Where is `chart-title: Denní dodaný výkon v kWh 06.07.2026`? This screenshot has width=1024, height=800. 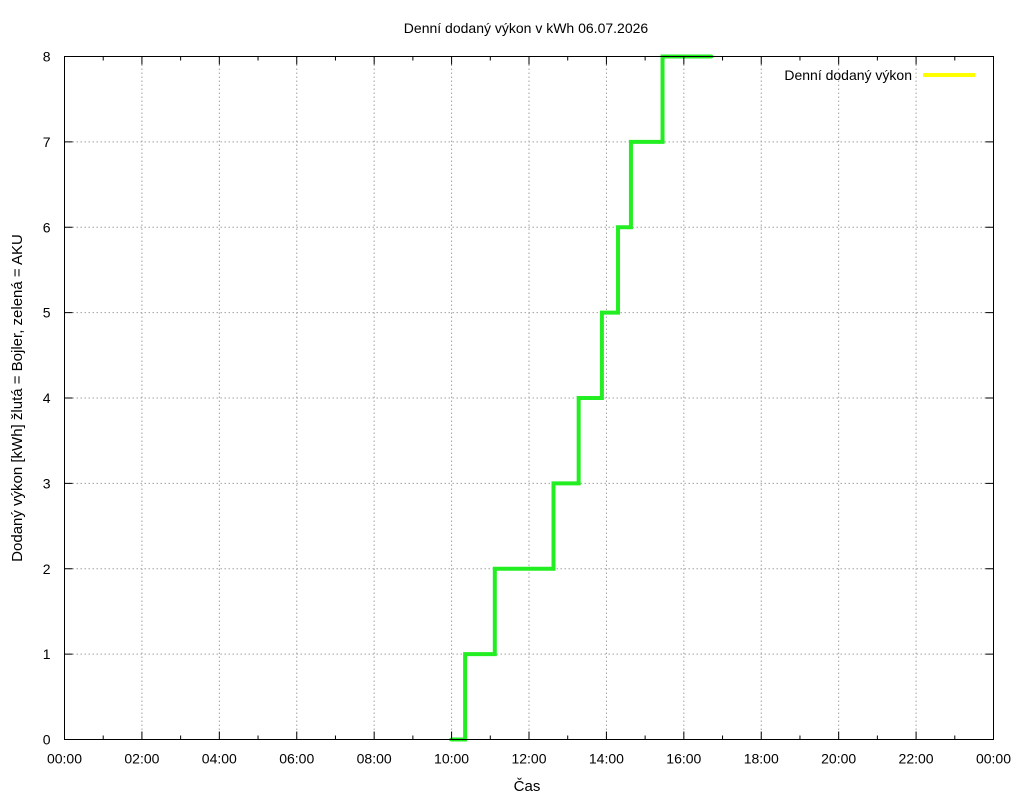 chart-title: Denní dodaný výkon v kWh 06.07.2026 is located at coordinates (526, 28).